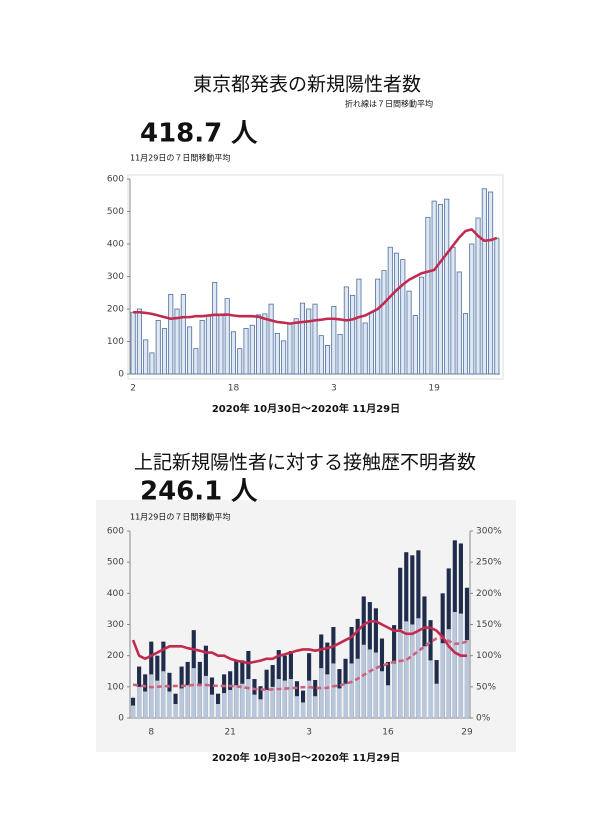 The width and height of the screenshot is (608, 840). What do you see at coordinates (133, 389) in the screenshot?
I see `x-tick-label: 2` at bounding box center [133, 389].